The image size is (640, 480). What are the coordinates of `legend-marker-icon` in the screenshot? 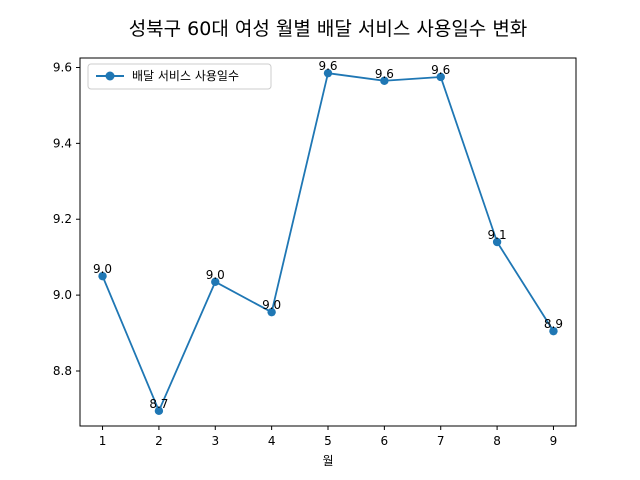 It's located at (110, 76).